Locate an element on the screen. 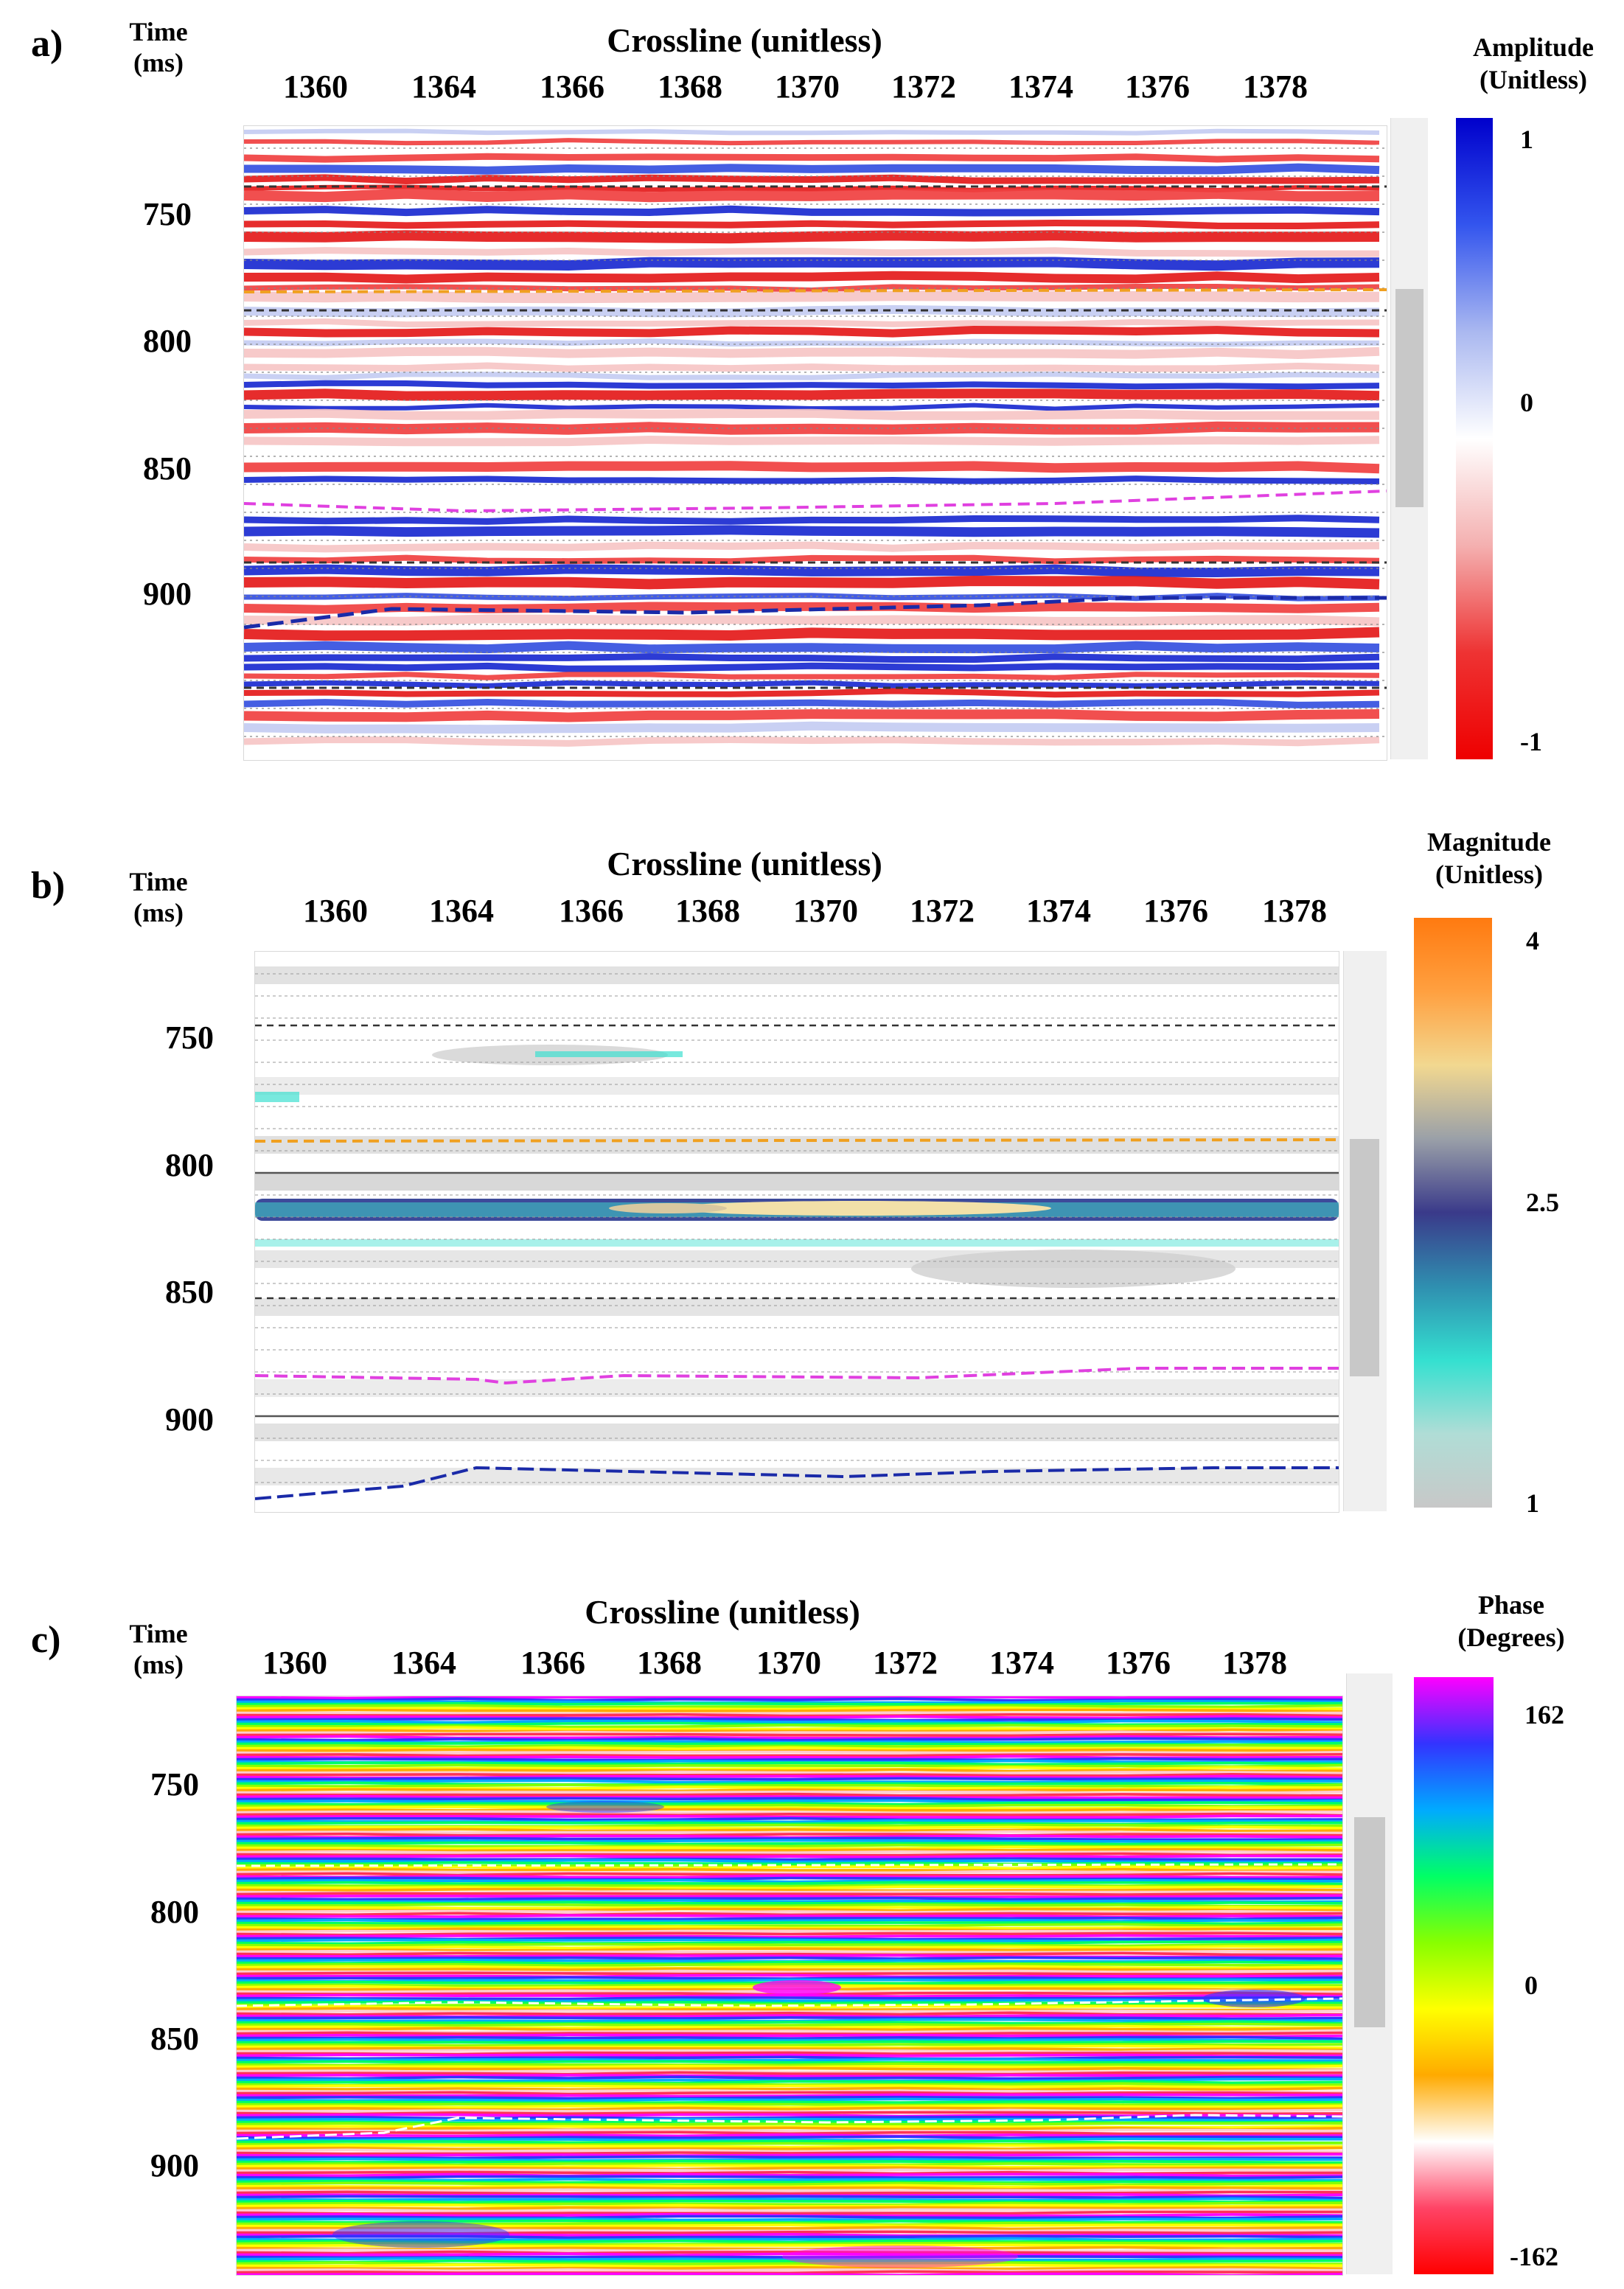 The height and width of the screenshot is (2289, 1624). x-tick-label: 1360 is located at coordinates (335, 911).